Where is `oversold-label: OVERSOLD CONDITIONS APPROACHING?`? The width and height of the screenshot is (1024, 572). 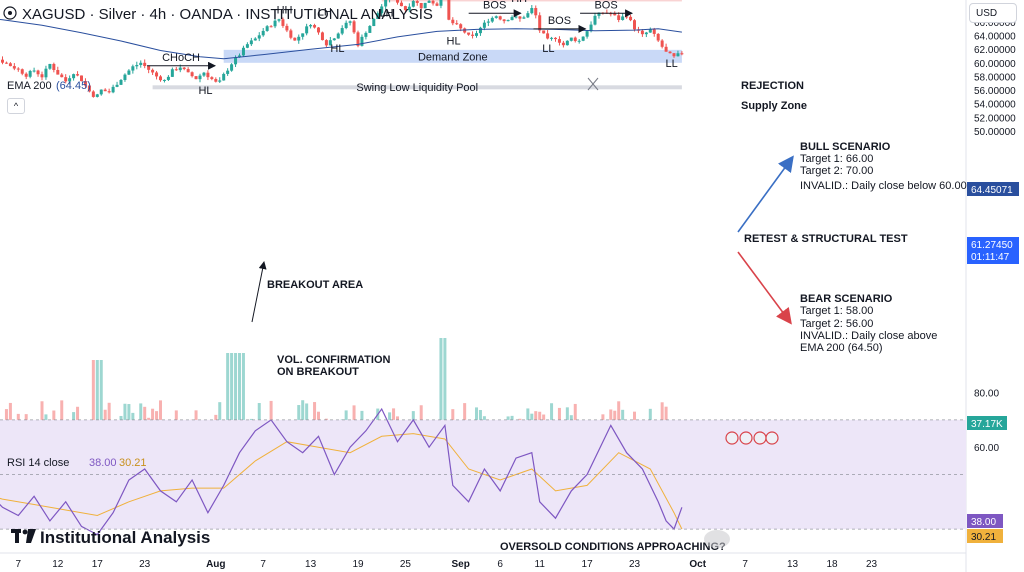
oversold-label: OVERSOLD CONDITIONS APPROACHING? is located at coordinates (613, 547).